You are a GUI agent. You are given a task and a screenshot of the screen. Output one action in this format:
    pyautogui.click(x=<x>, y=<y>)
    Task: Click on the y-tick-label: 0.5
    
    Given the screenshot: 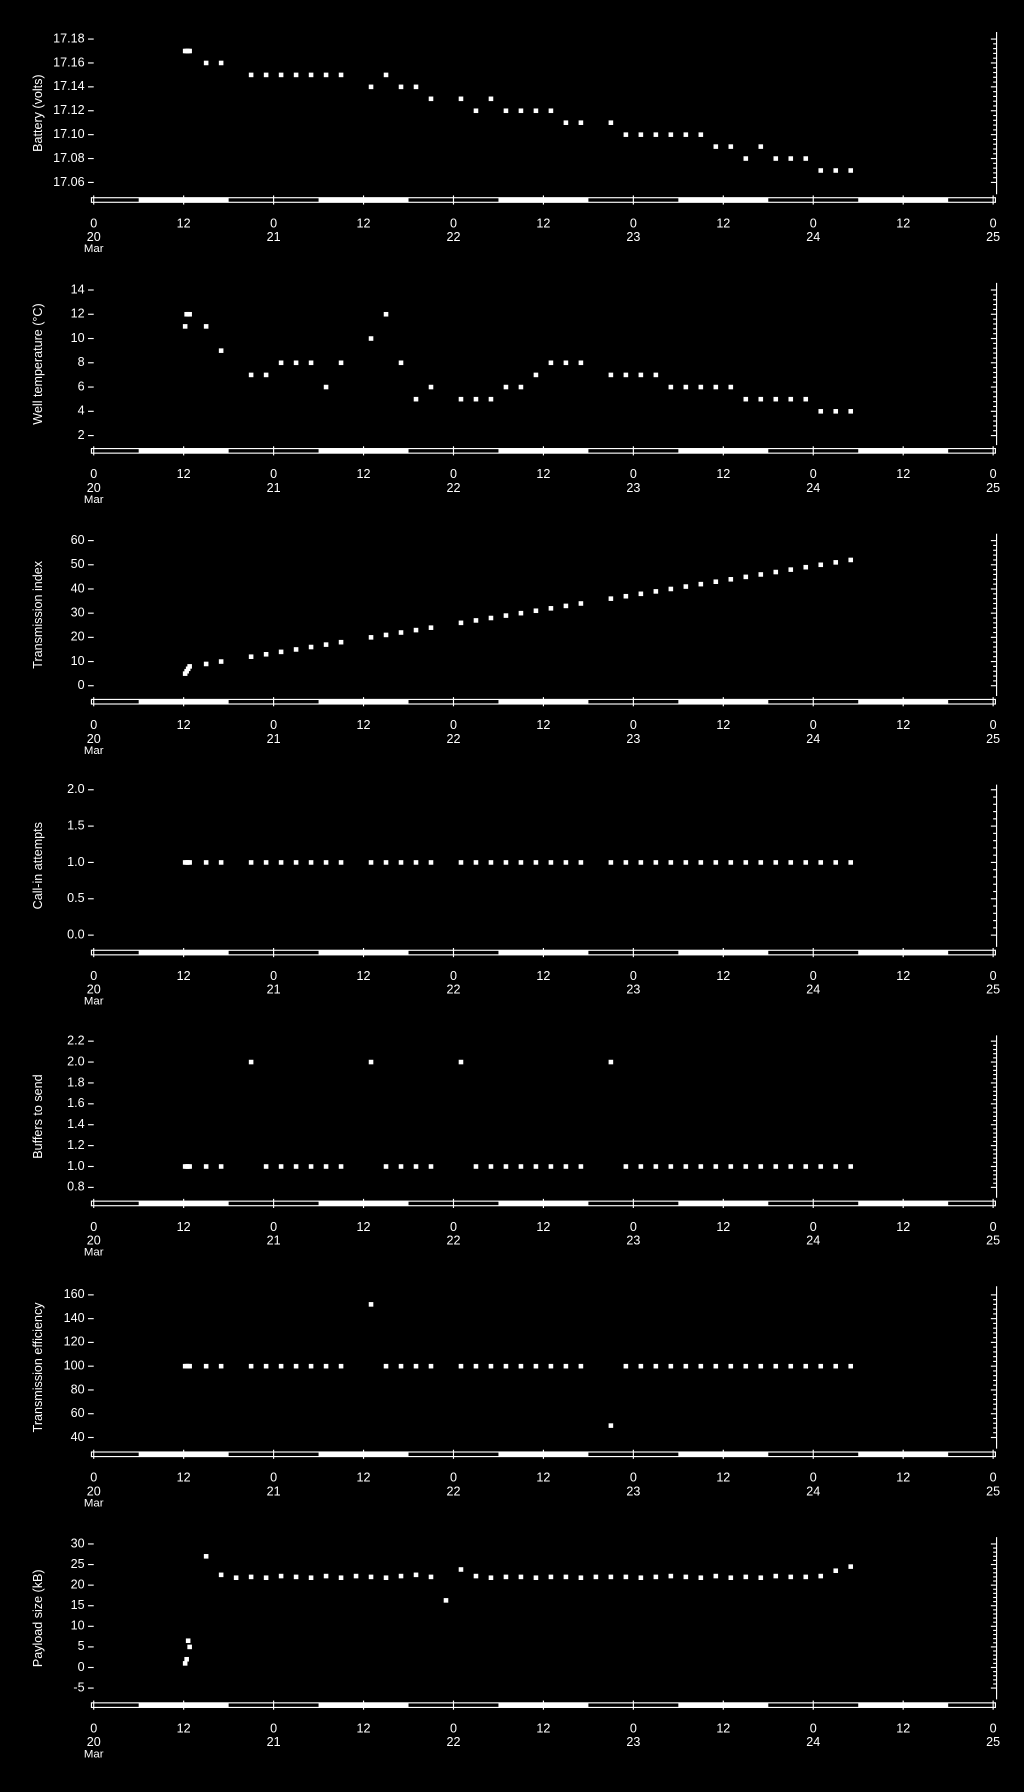 What is the action you would take?
    pyautogui.click(x=75, y=898)
    